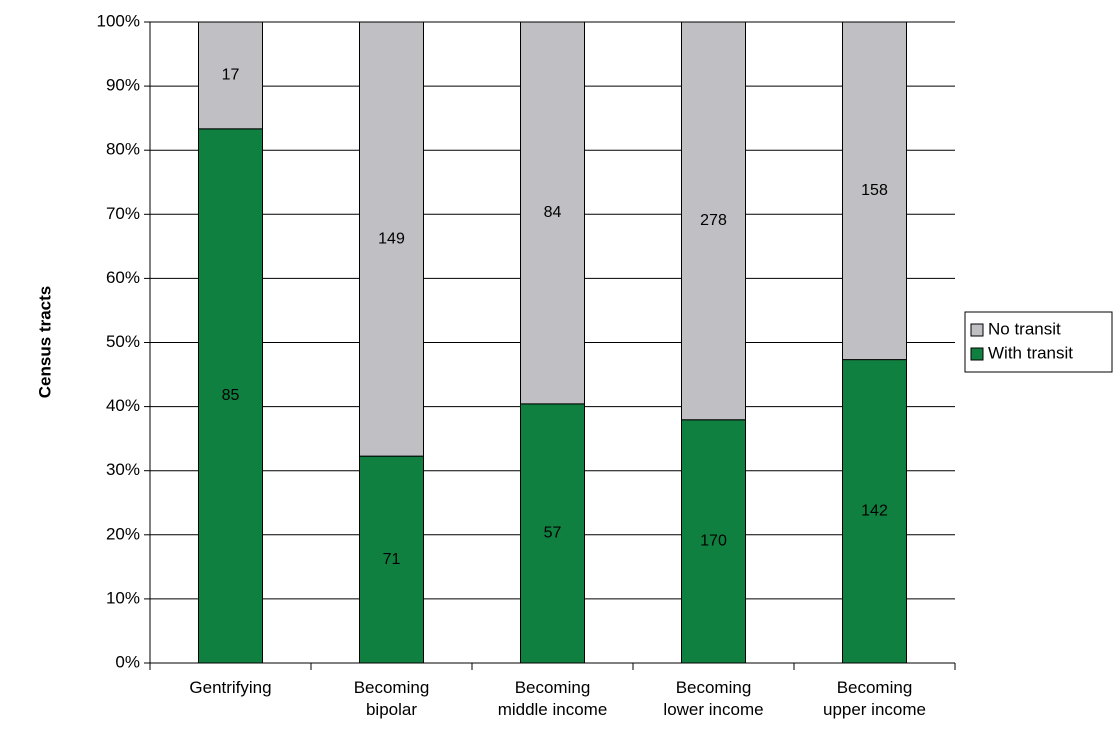  What do you see at coordinates (123, 341) in the screenshot?
I see `y-tick-label: 50%` at bounding box center [123, 341].